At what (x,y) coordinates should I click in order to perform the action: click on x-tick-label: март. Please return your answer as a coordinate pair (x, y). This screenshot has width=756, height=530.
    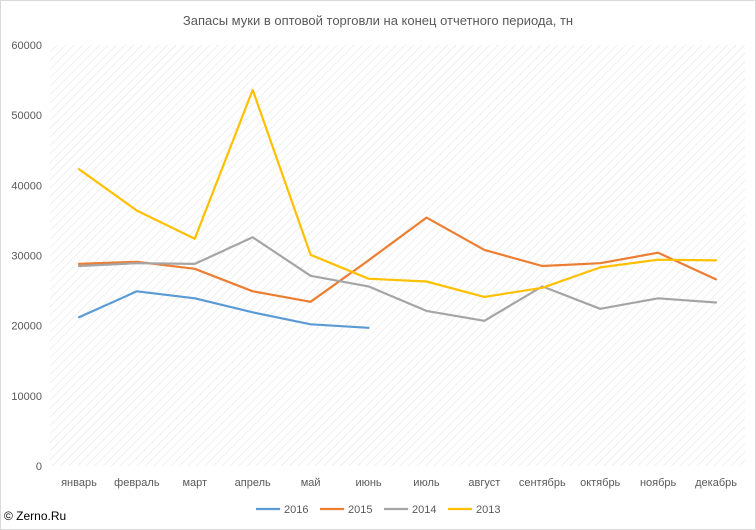
    Looking at the image, I should click on (194, 483).